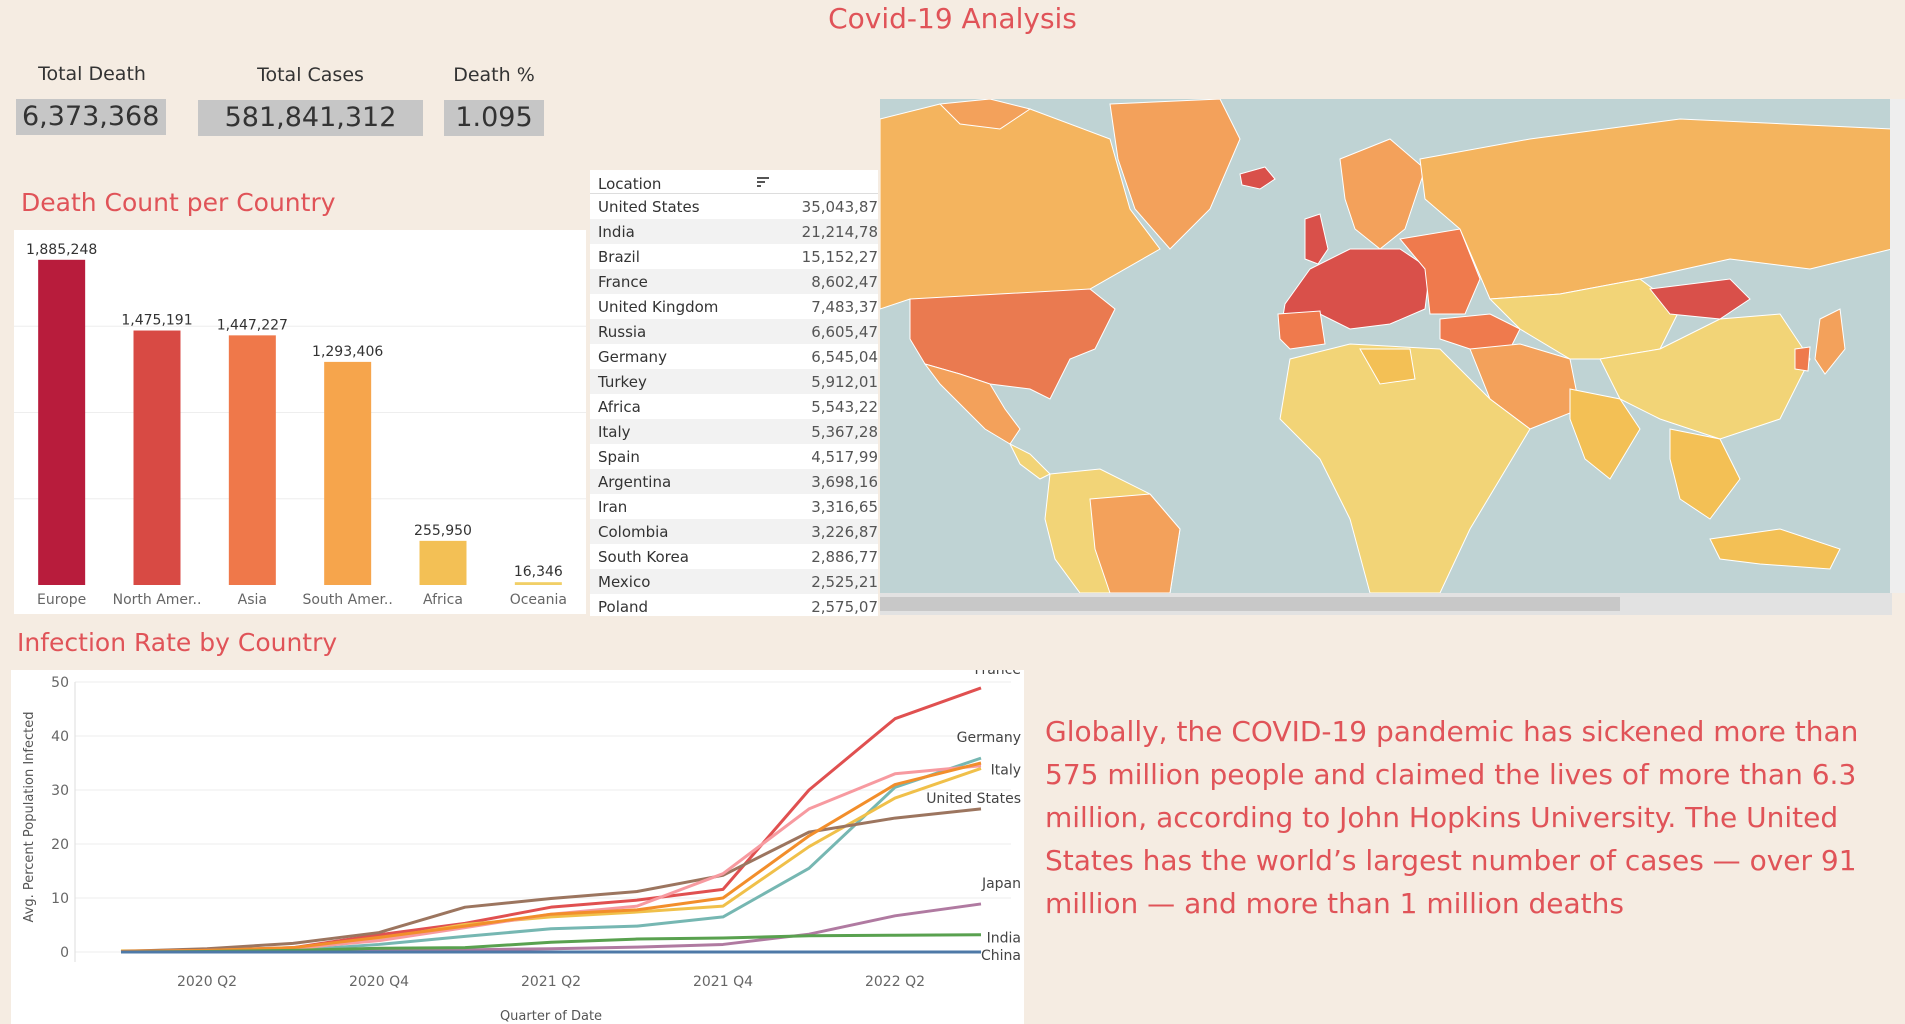 This screenshot has width=1905, height=1024. Describe the element at coordinates (658, 307) in the screenshot. I see `location-name: United Kingdom` at that location.